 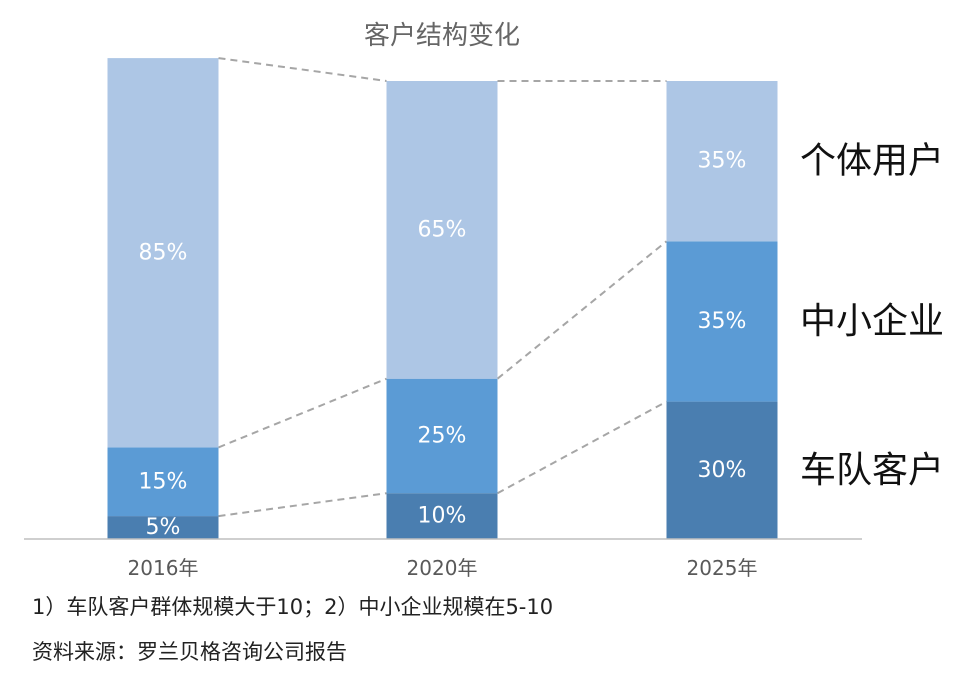 I want to click on legend-label: 车队客户, so click(x=872, y=470).